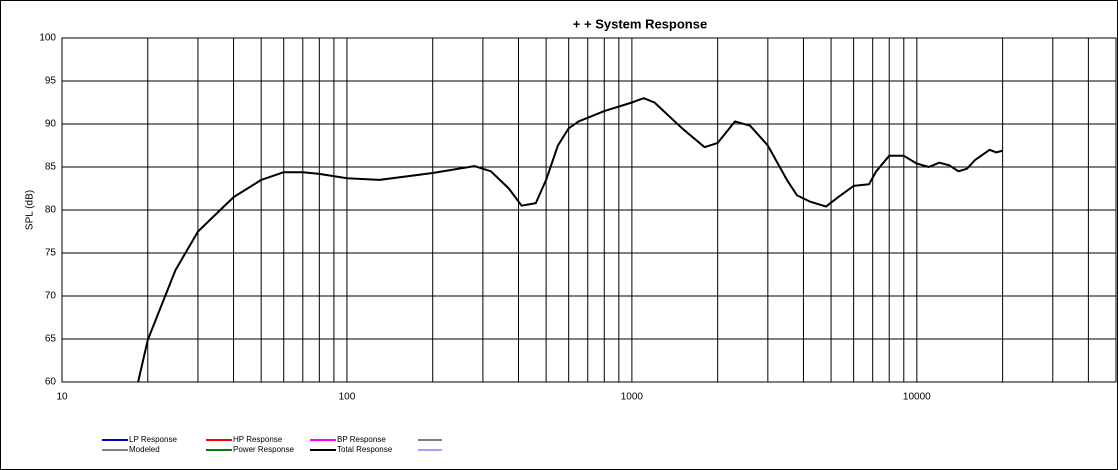 This screenshot has height=470, width=1118. I want to click on y-tick-label: 65, so click(51, 339).